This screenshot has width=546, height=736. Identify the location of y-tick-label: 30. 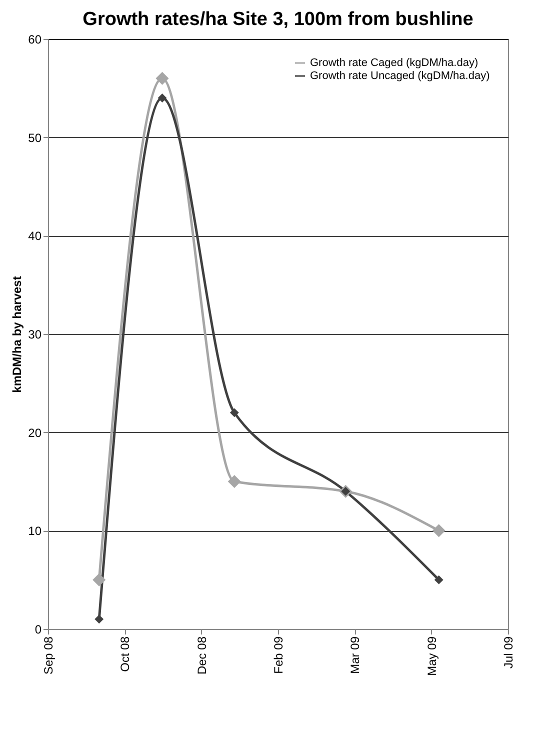
(35, 335).